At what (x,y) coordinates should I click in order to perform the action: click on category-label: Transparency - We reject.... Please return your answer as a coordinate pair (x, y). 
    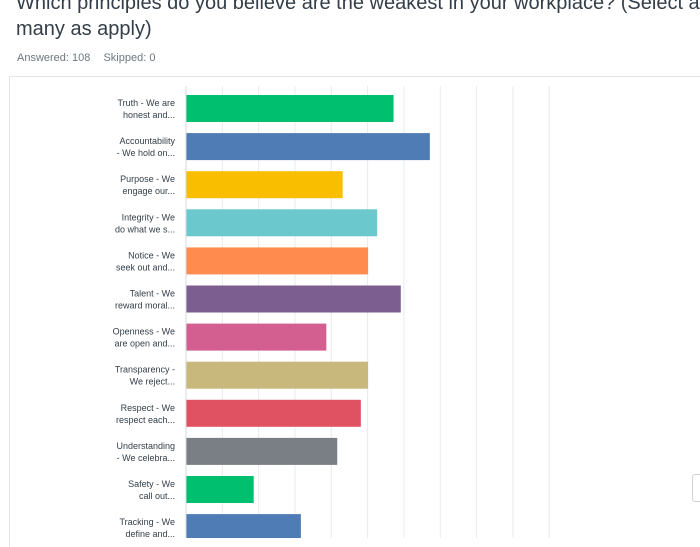
    Looking at the image, I should click on (145, 376).